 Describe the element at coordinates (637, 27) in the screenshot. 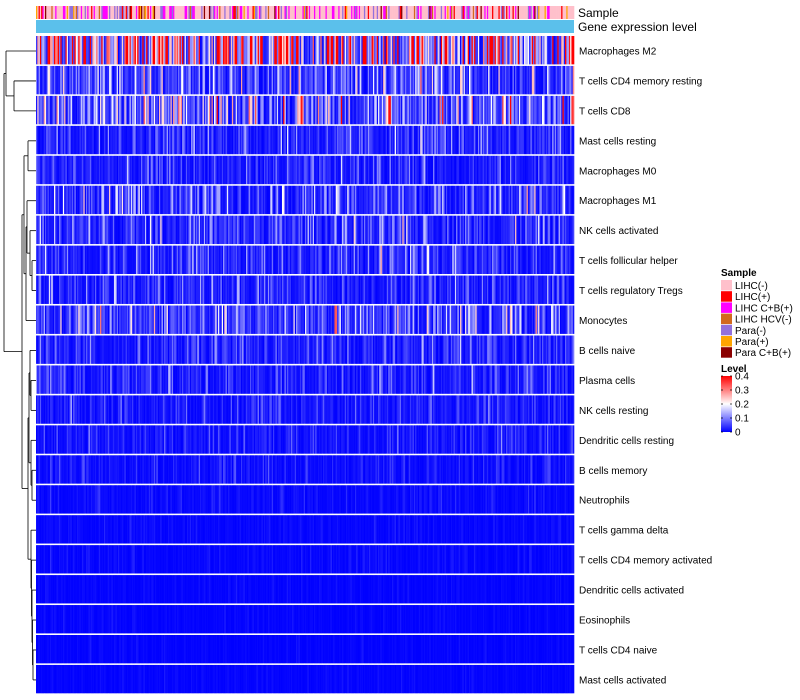

I see `gene-expression-track-label: Gene expression level` at that location.